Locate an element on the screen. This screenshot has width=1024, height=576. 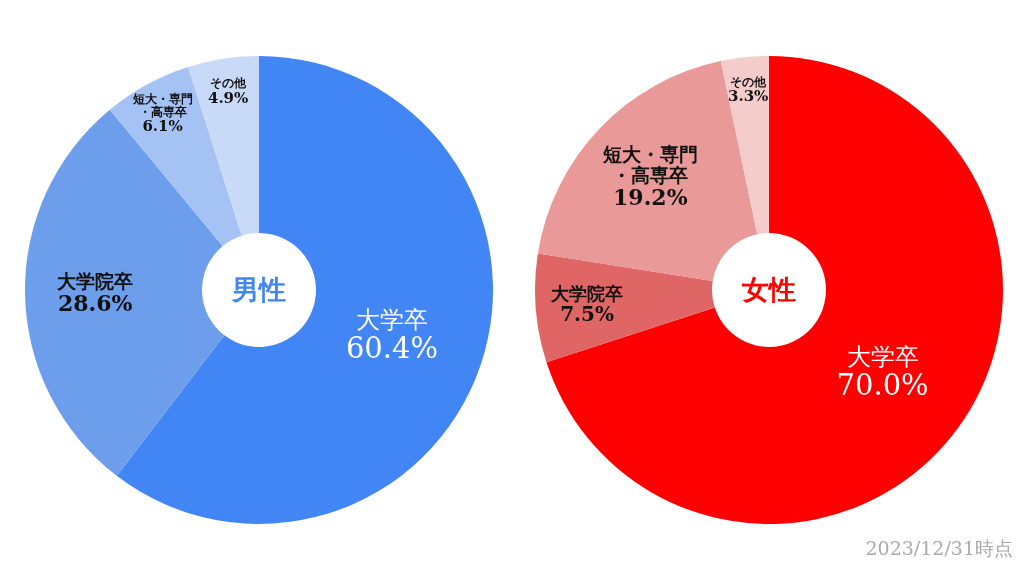
data-label: 3.3% is located at coordinates (748, 96).